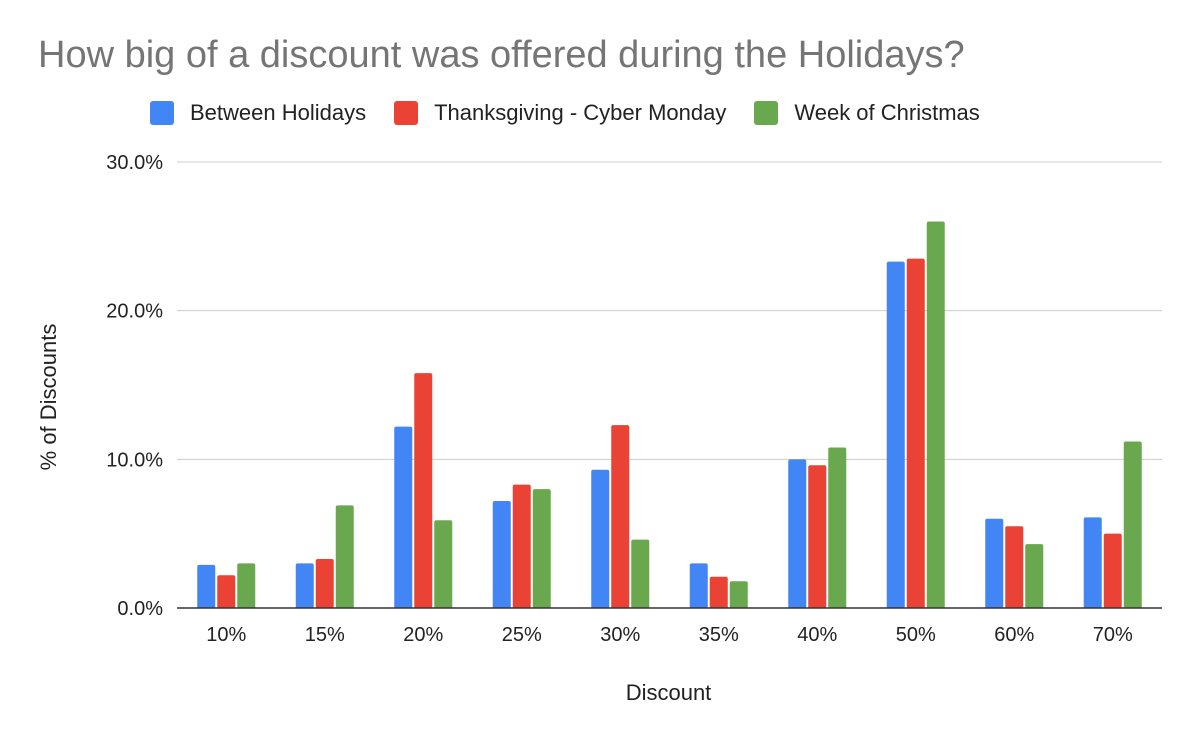 The image size is (1200, 742). I want to click on x-tick-label: 10%, so click(226, 635).